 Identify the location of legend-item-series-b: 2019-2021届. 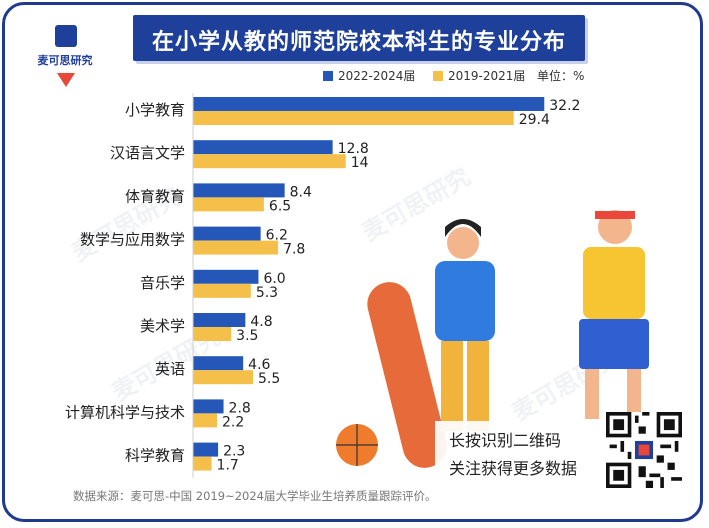
(479, 75).